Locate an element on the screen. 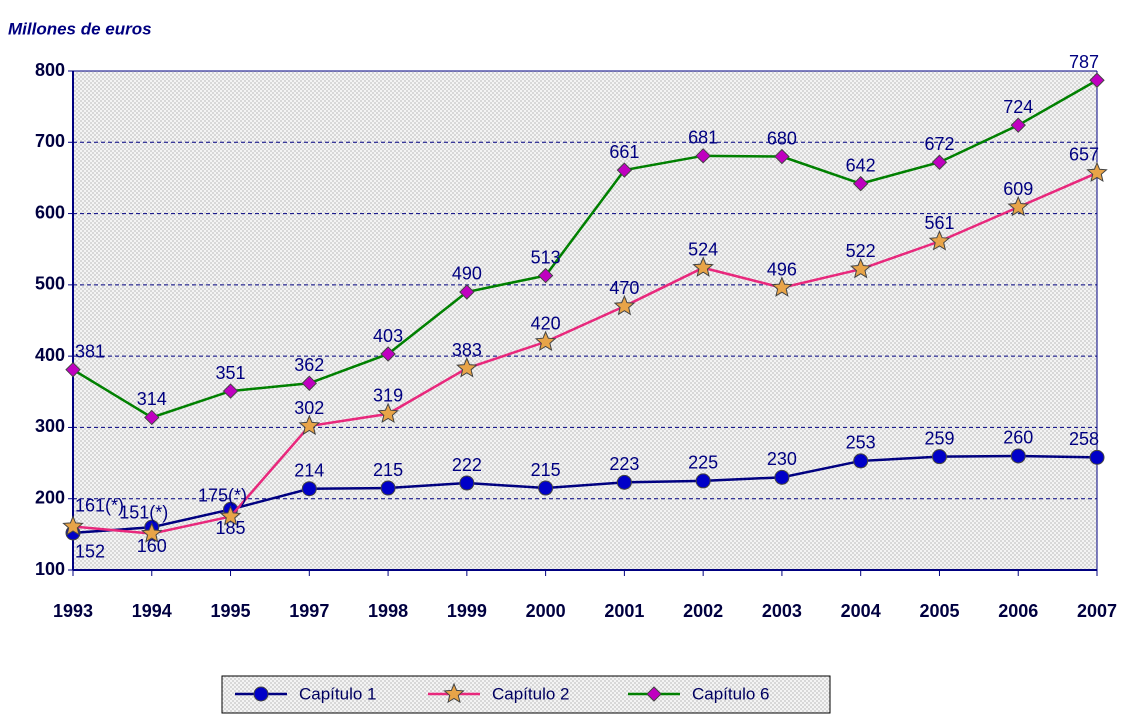 This screenshot has height=722, width=1128. y-tick-label: 600 is located at coordinates (50, 212).